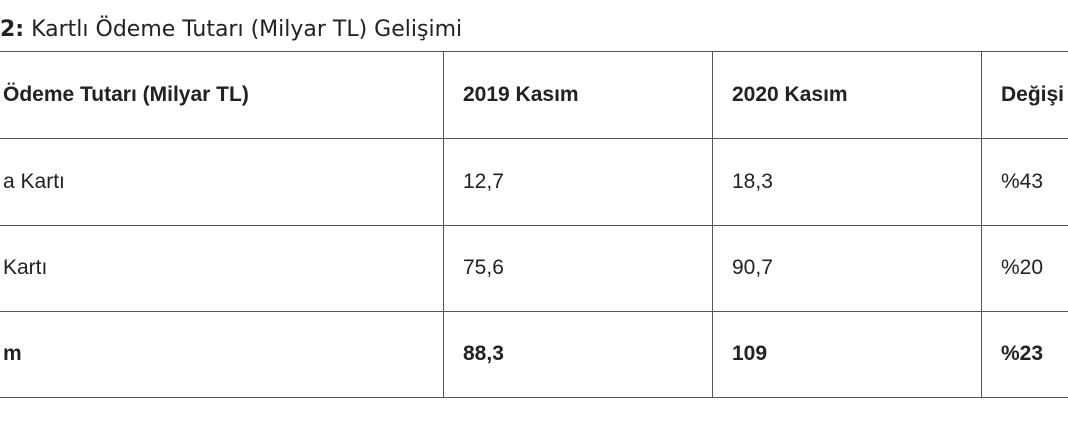  I want to click on cell: Kartı, so click(25, 267).